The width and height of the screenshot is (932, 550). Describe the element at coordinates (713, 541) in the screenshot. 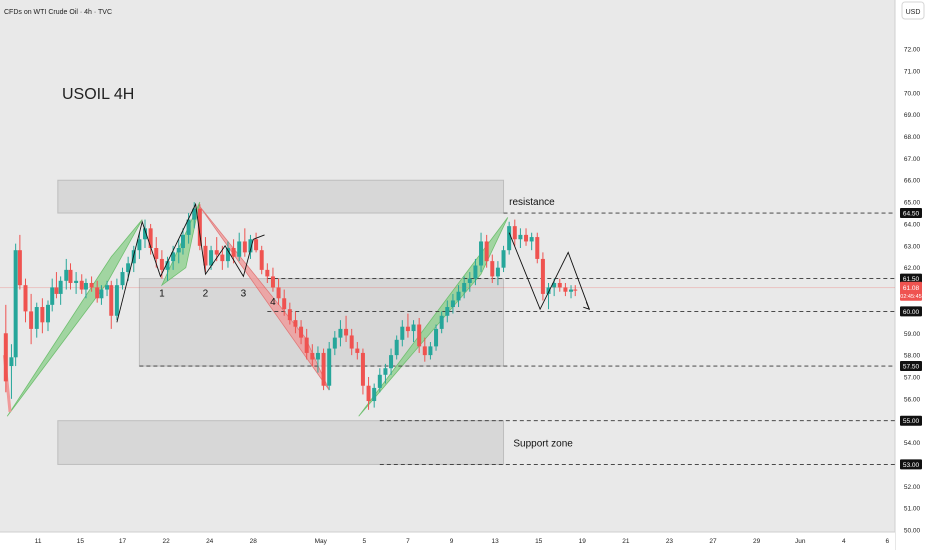

I see `x-tick-label: 27` at that location.